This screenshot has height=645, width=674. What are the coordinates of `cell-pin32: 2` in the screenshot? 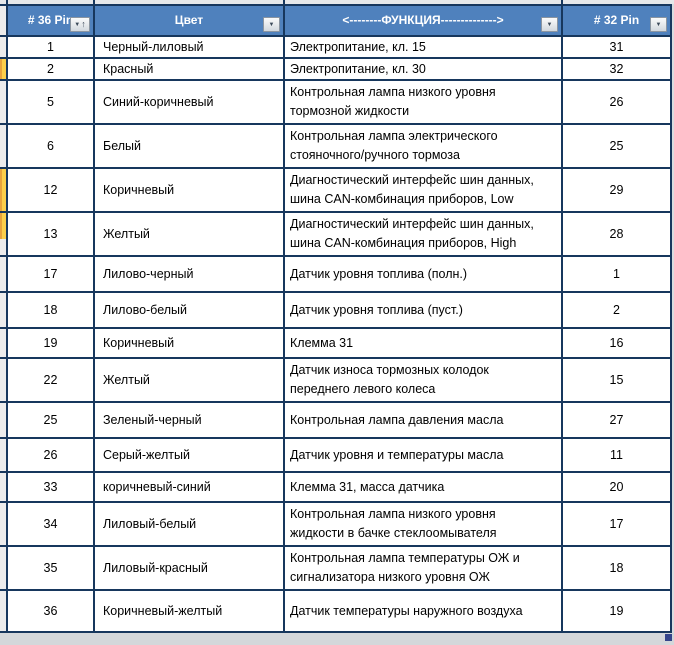 It's located at (617, 311).